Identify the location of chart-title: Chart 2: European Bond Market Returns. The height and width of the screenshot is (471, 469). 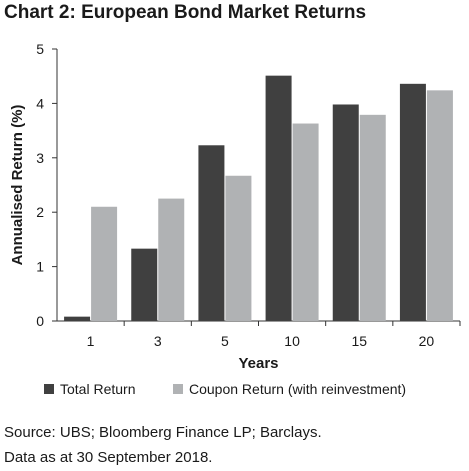
(185, 12).